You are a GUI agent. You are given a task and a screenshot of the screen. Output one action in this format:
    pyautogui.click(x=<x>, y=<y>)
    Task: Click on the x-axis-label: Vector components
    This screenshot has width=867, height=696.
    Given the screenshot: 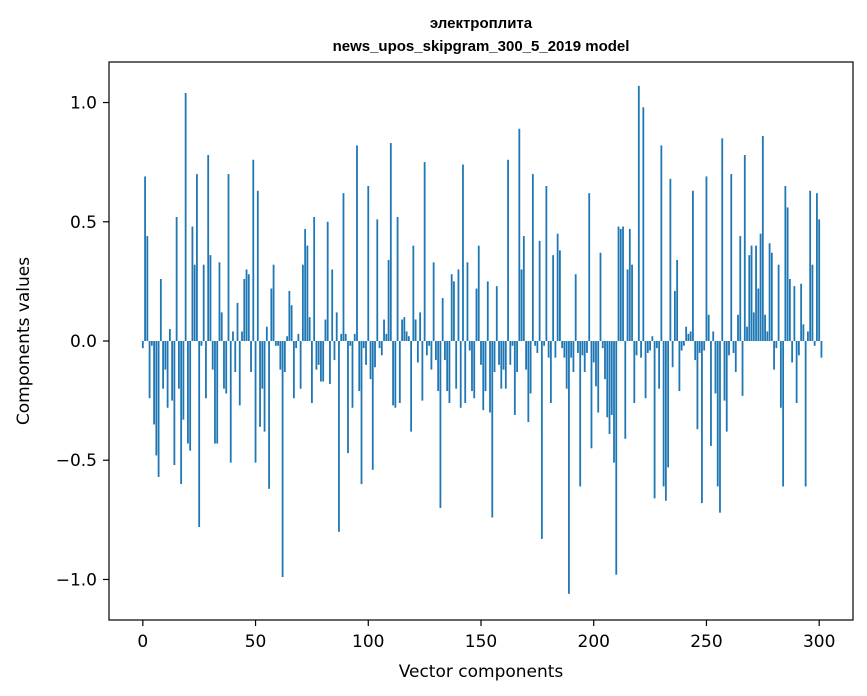 What is the action you would take?
    pyautogui.click(x=481, y=672)
    